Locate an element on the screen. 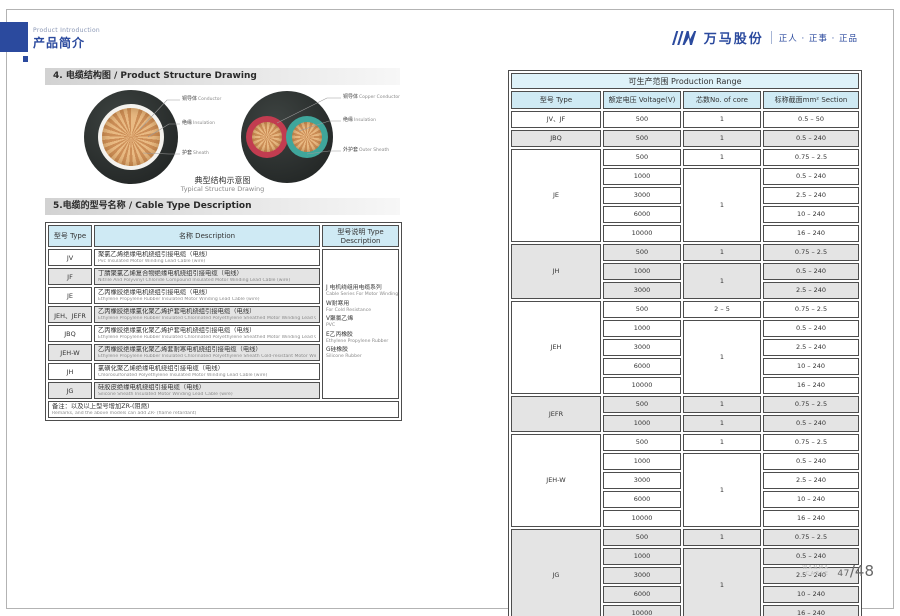 Image resolution: width=900 pixels, height=616 pixels. prod-type-cell: JV、JF is located at coordinates (556, 119).